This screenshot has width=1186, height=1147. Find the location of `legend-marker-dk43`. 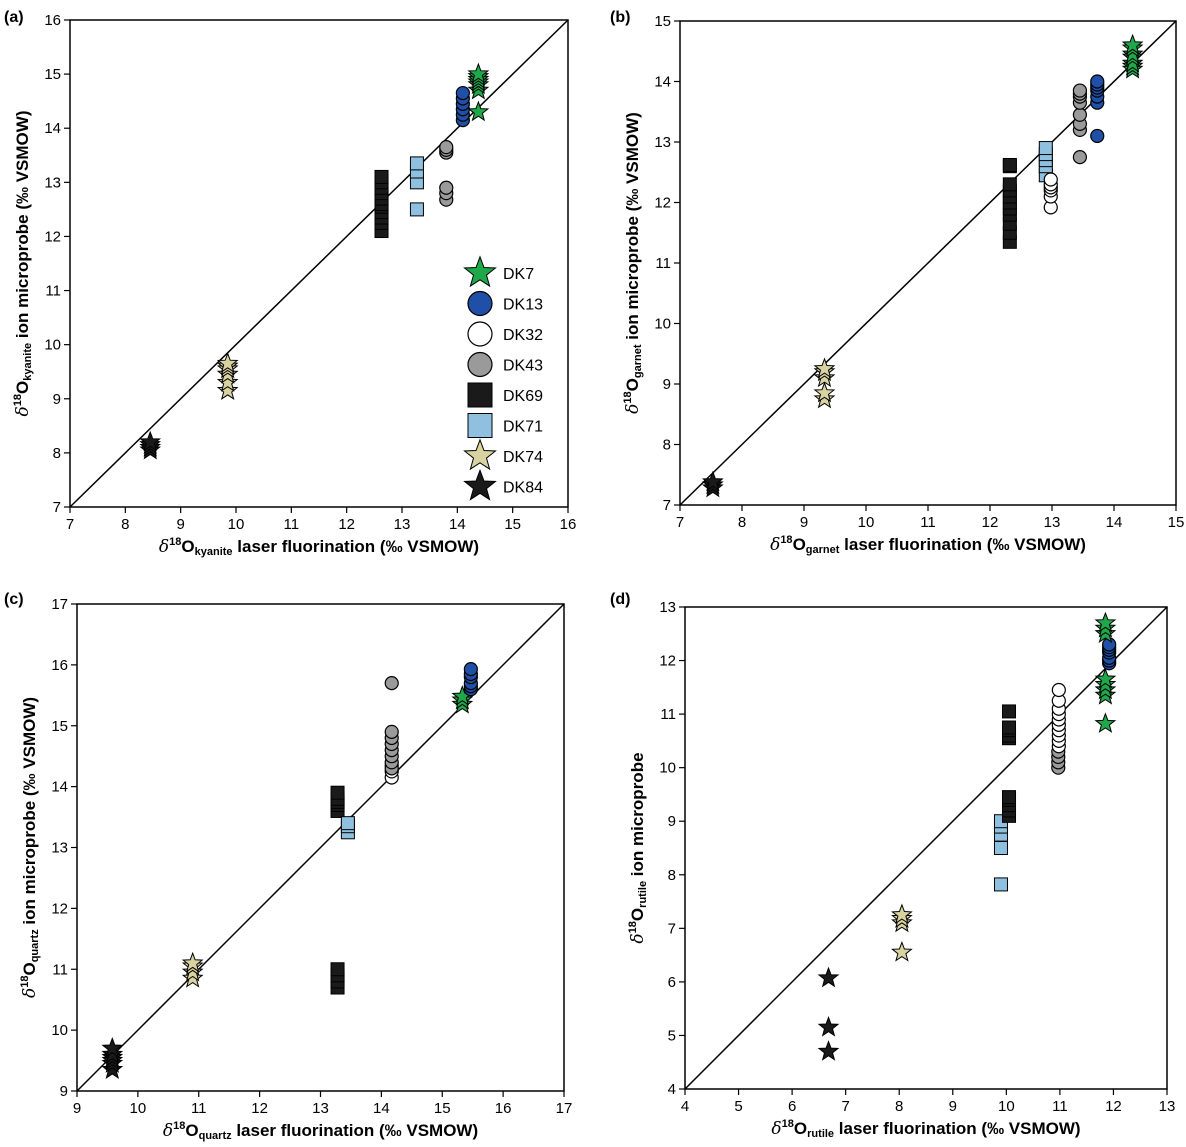

legend-marker-dk43 is located at coordinates (480, 364).